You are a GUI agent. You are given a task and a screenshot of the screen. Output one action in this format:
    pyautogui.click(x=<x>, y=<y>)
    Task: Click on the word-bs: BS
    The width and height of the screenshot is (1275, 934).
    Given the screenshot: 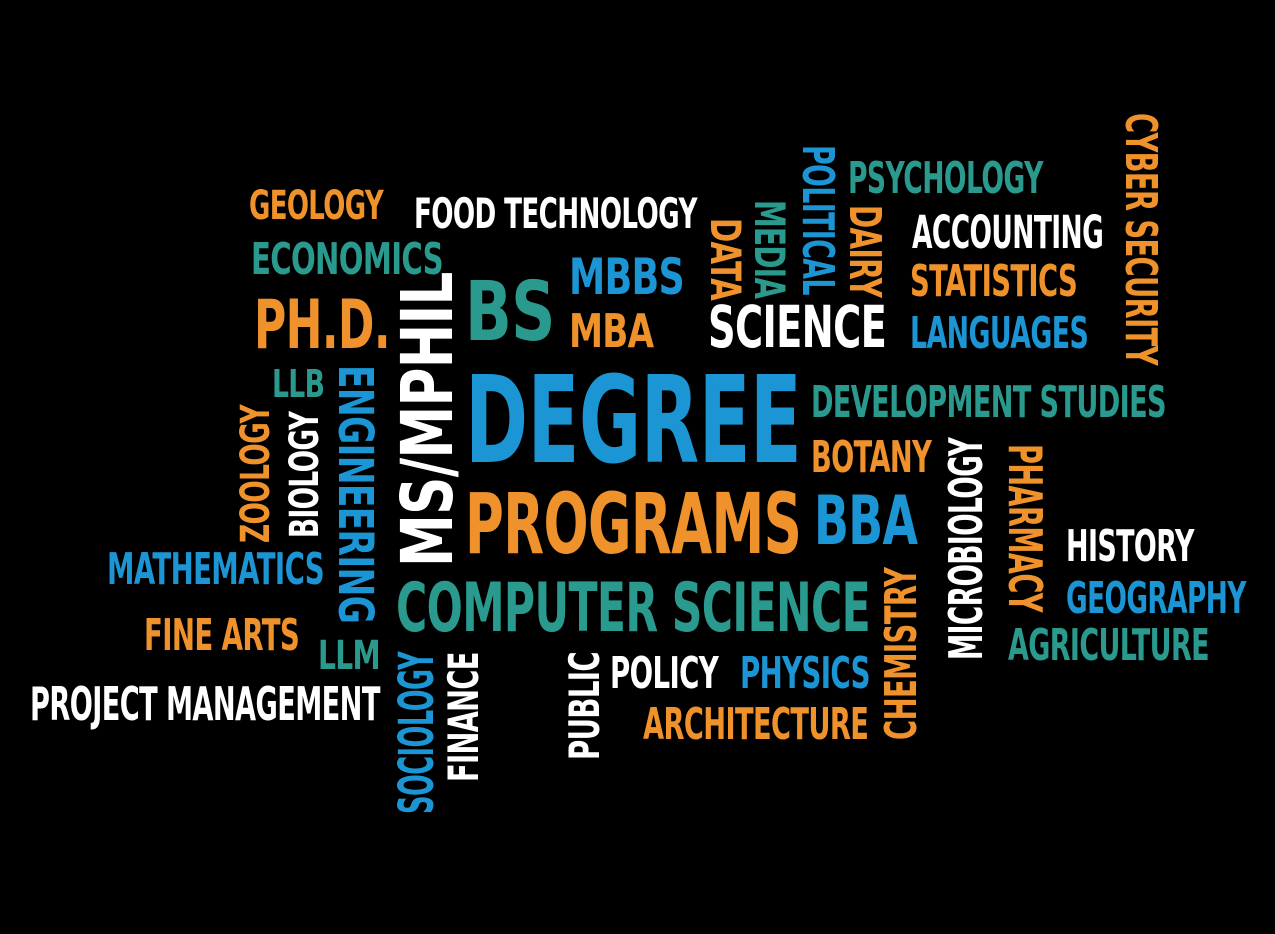 What is the action you would take?
    pyautogui.click(x=510, y=312)
    